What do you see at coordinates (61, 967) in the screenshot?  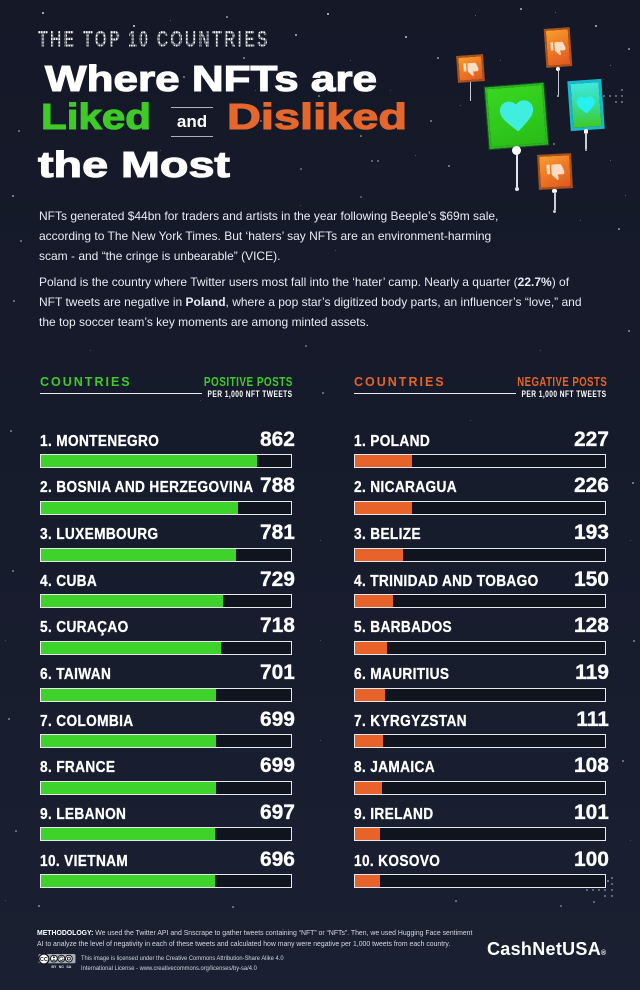 I see `svg-text: NC` at bounding box center [61, 967].